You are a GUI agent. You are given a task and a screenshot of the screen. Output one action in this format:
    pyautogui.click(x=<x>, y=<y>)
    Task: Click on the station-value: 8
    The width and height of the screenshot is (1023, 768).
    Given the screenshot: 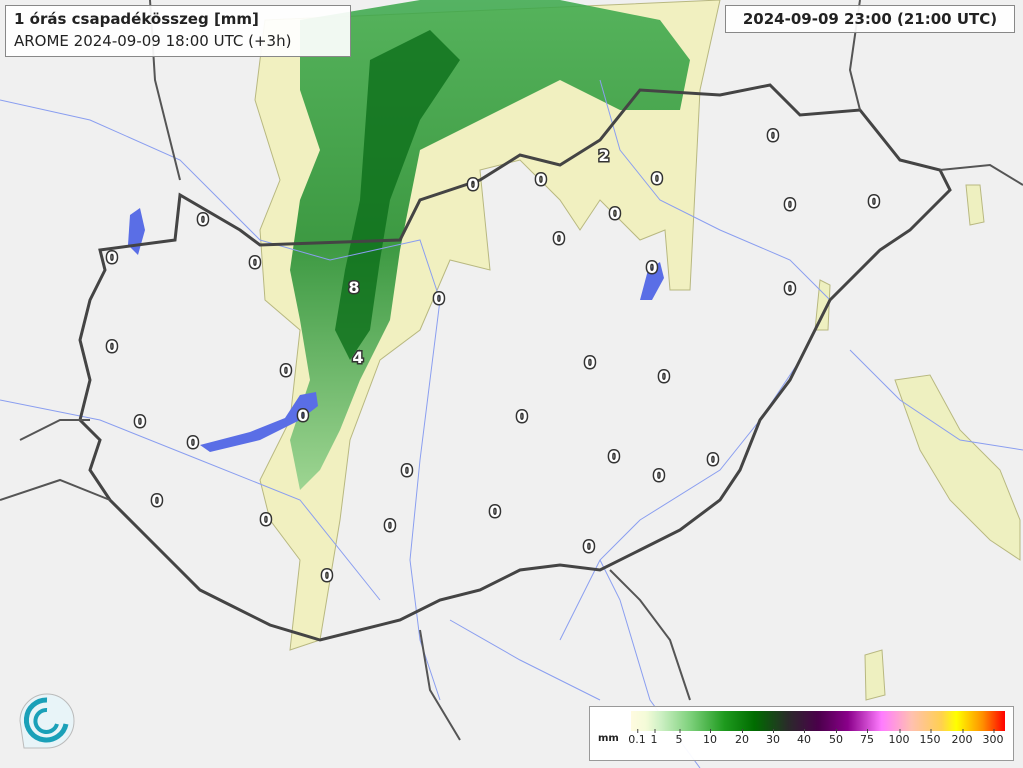 What is the action you would take?
    pyautogui.click(x=353, y=287)
    